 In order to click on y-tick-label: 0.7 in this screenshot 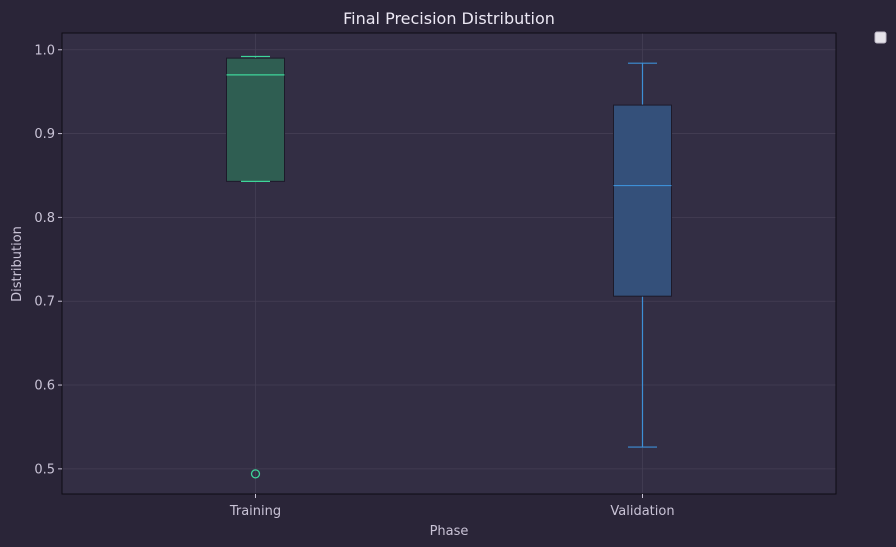, I will do `click(44, 302)`.